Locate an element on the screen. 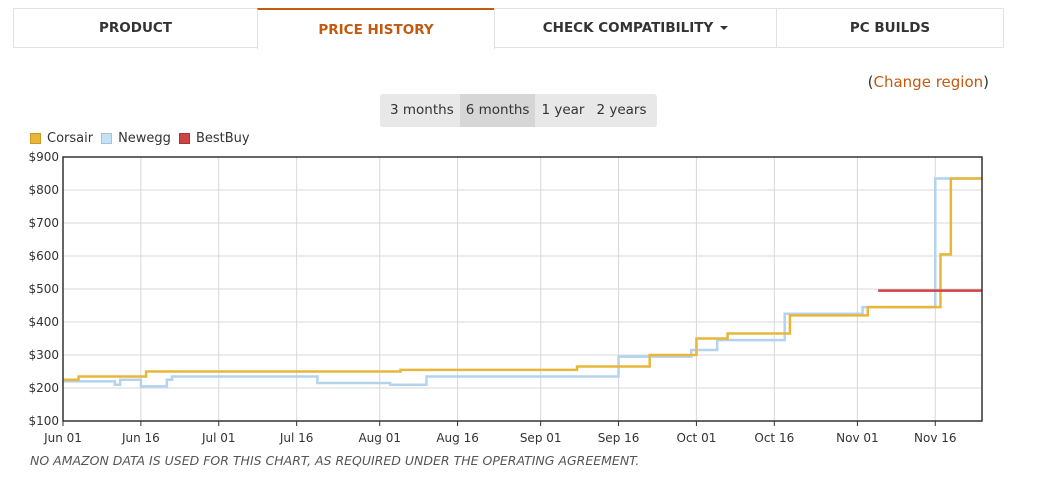 The width and height of the screenshot is (1043, 479). x-tick-label: Sep 16 is located at coordinates (619, 438).